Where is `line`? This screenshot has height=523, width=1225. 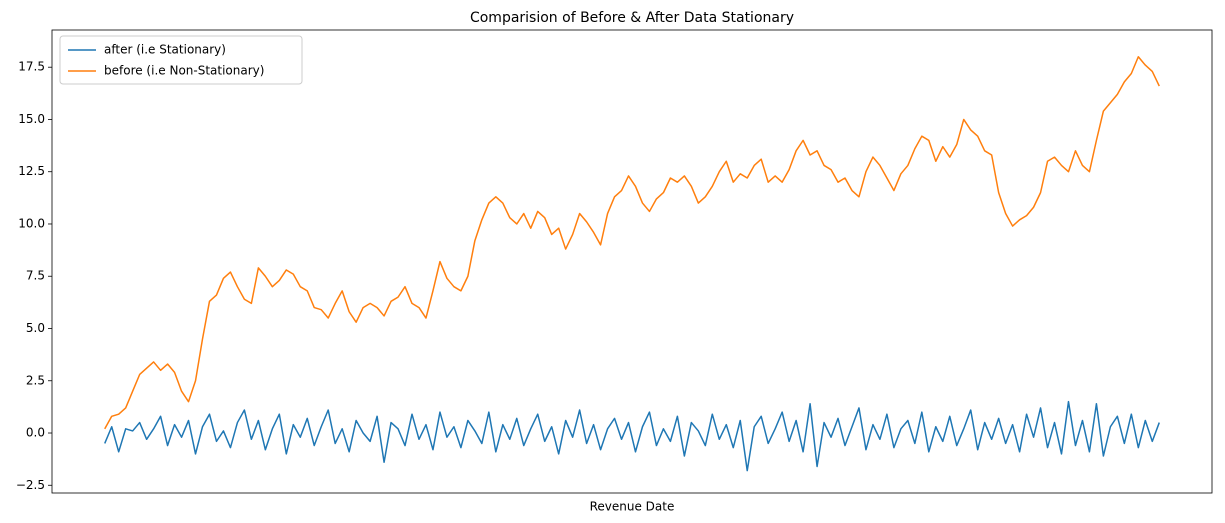 line is located at coordinates (632, 436).